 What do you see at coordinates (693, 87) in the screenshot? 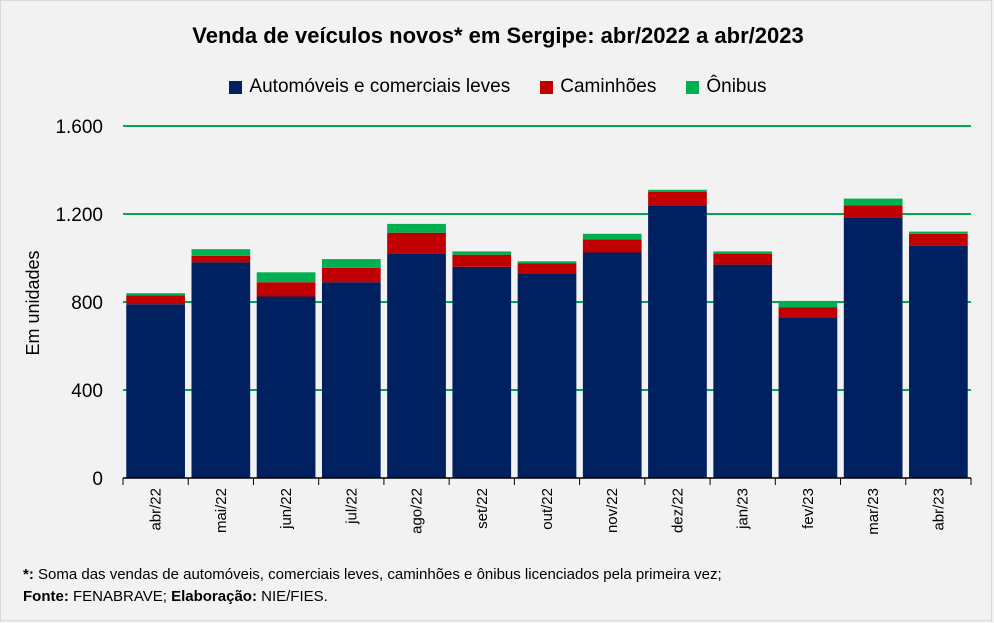
I see `legend-swatch-onibus` at bounding box center [693, 87].